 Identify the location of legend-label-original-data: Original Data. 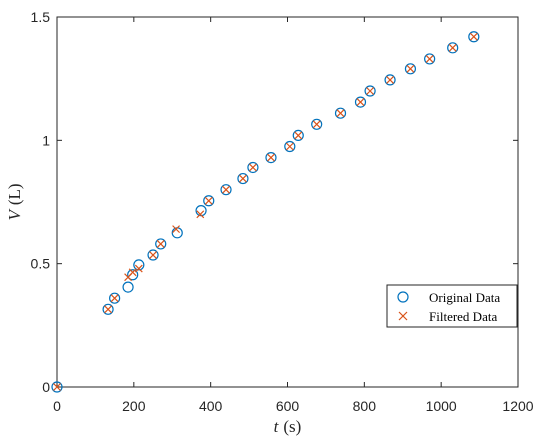
(464, 297).